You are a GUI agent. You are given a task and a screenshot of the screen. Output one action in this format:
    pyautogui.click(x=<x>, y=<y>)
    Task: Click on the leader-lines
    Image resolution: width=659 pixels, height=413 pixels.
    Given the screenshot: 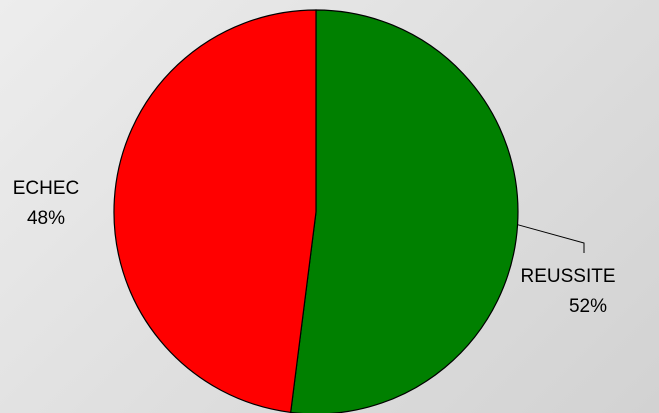 What is the action you would take?
    pyautogui.click(x=551, y=238)
    